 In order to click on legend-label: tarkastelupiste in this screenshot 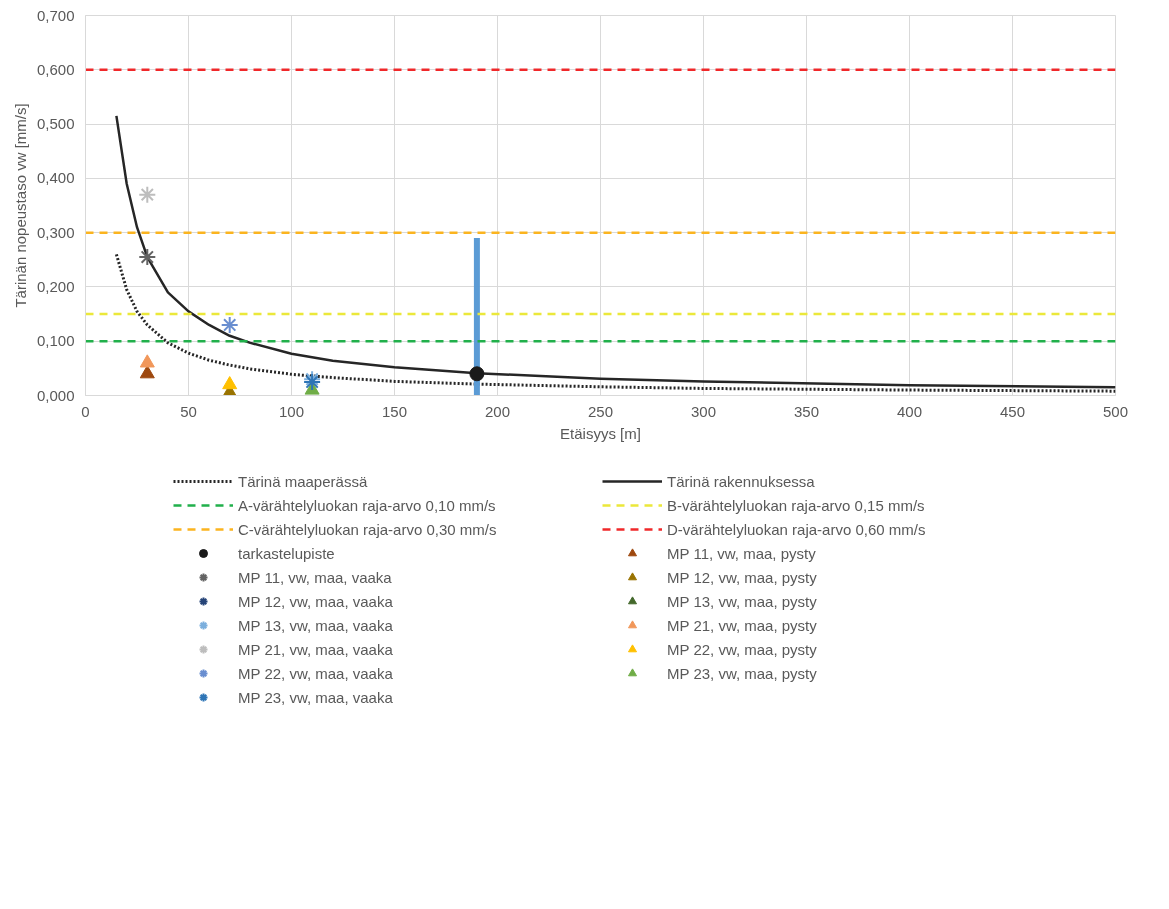, I will do `click(287, 553)`.